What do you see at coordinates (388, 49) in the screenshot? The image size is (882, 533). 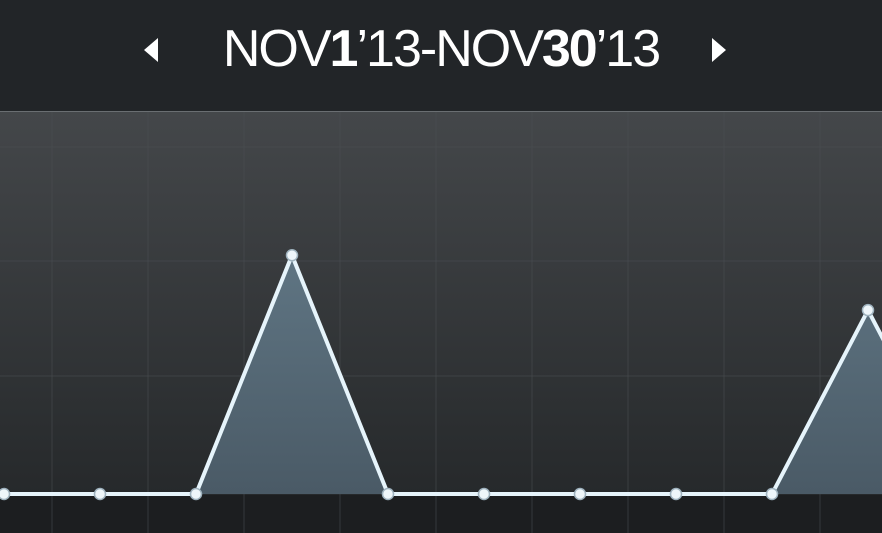 I see `start-year: ’13` at bounding box center [388, 49].